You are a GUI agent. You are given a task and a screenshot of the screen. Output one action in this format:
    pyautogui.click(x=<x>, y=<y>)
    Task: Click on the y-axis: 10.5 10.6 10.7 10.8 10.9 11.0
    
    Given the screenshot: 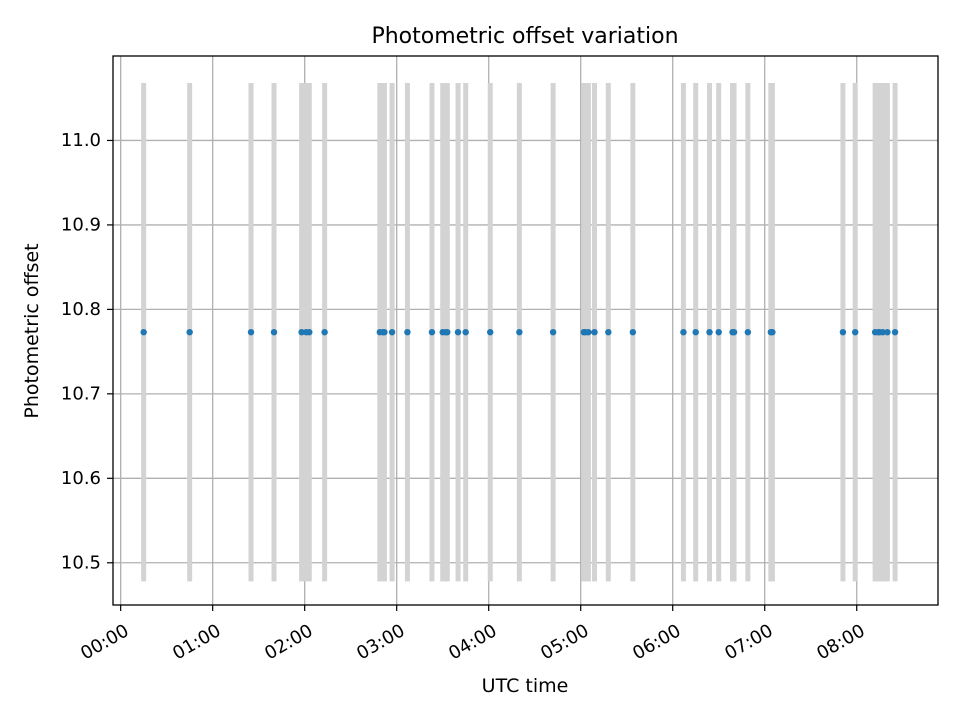 What is the action you would take?
    pyautogui.click(x=87, y=351)
    